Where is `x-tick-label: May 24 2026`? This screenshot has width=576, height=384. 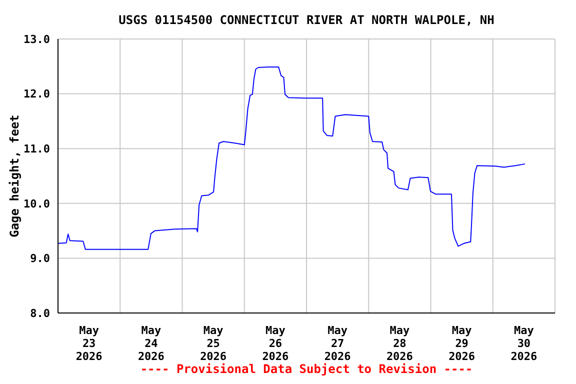
x-tick-label: May 24 2026 is located at coordinates (151, 343).